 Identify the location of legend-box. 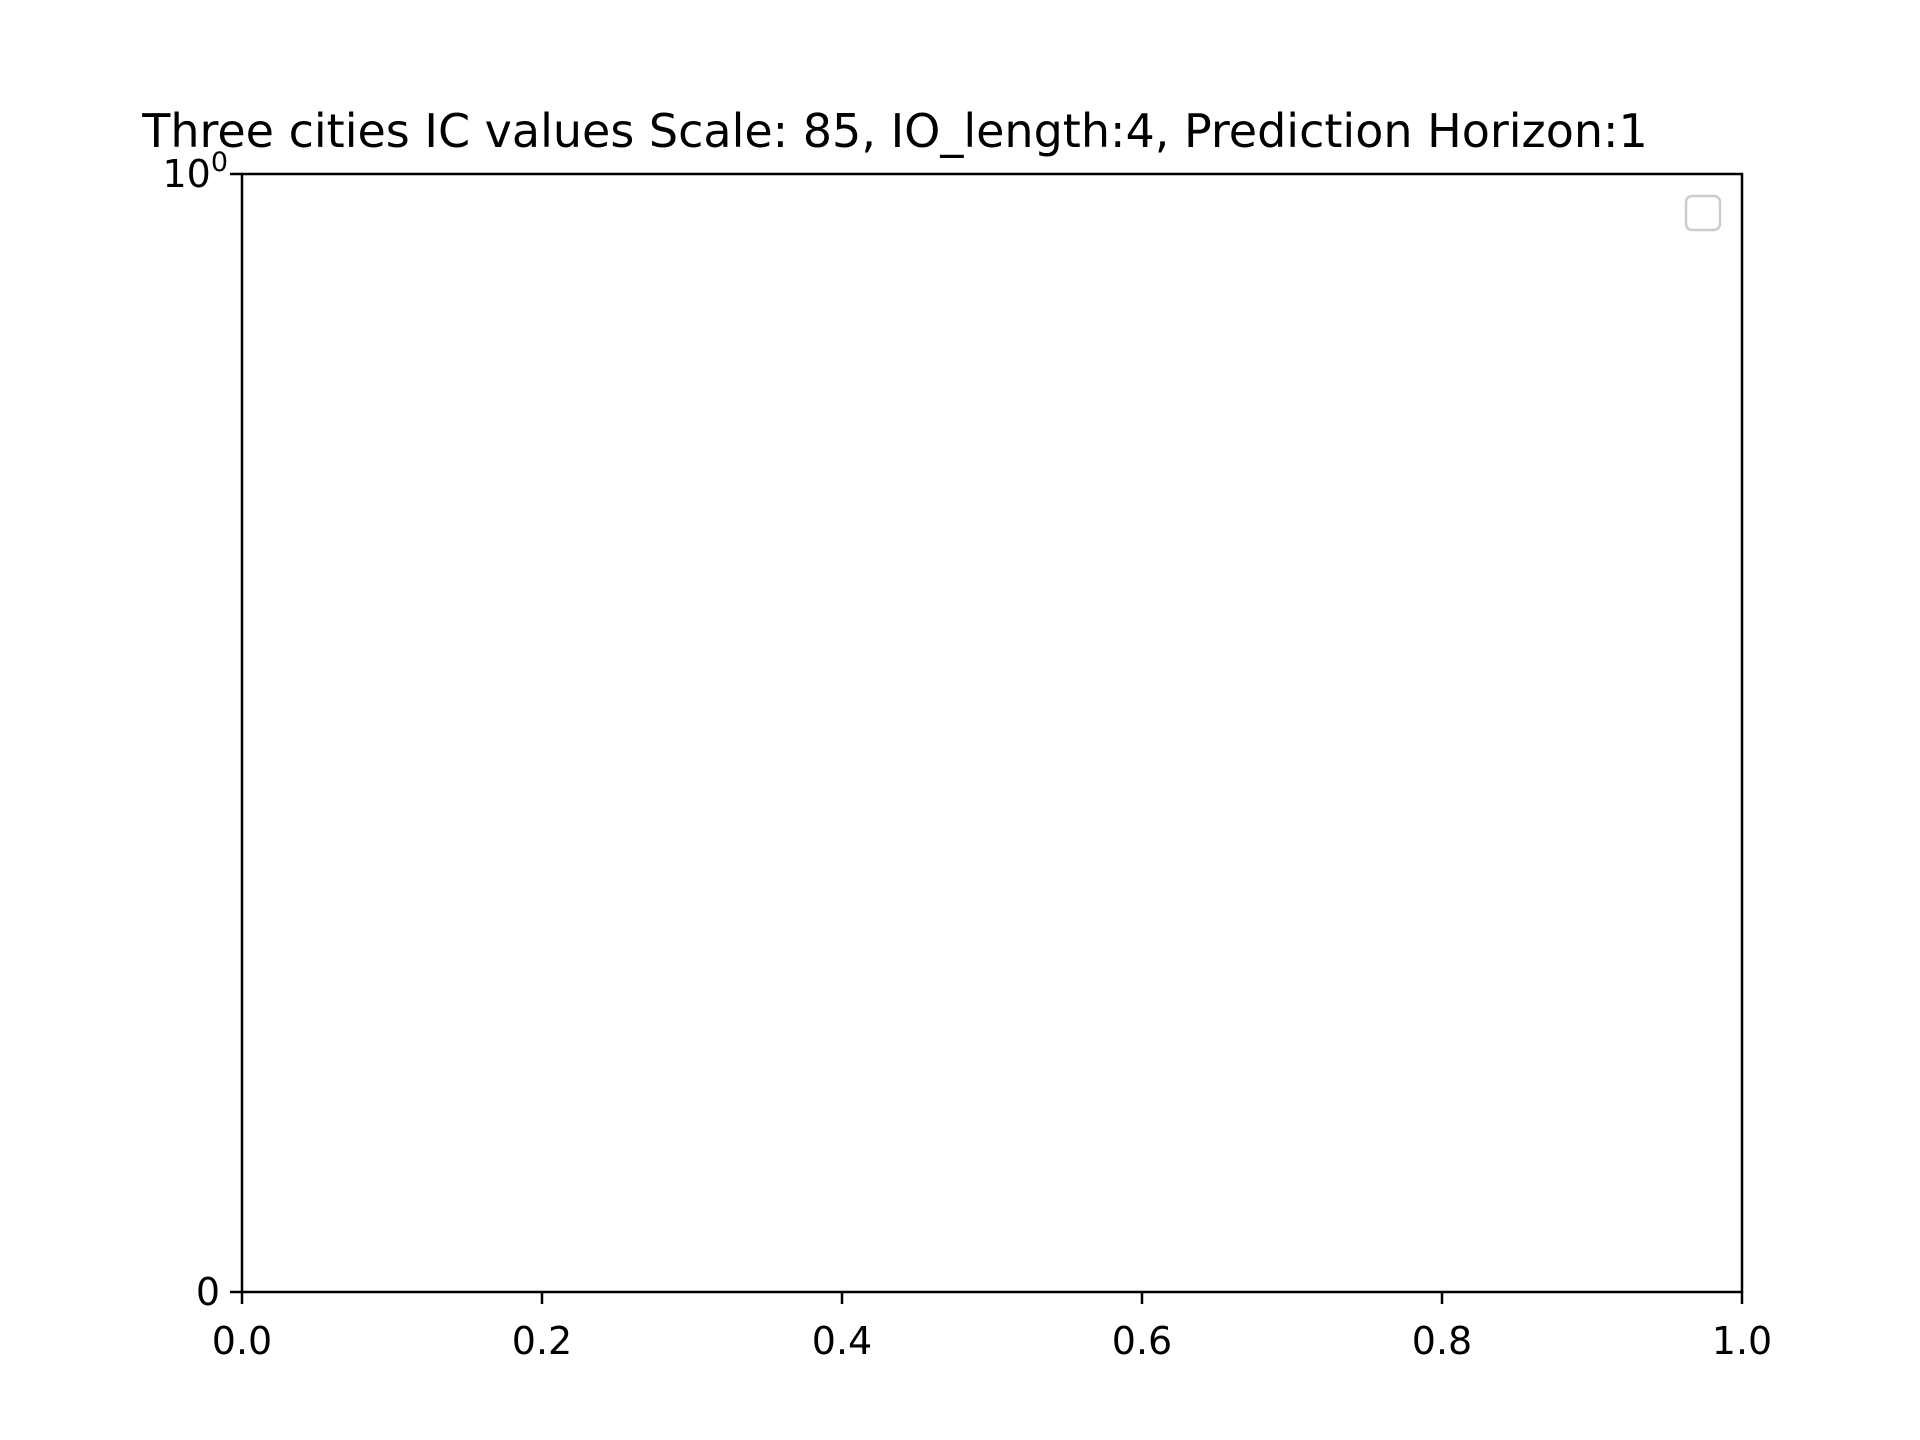
(1703, 213).